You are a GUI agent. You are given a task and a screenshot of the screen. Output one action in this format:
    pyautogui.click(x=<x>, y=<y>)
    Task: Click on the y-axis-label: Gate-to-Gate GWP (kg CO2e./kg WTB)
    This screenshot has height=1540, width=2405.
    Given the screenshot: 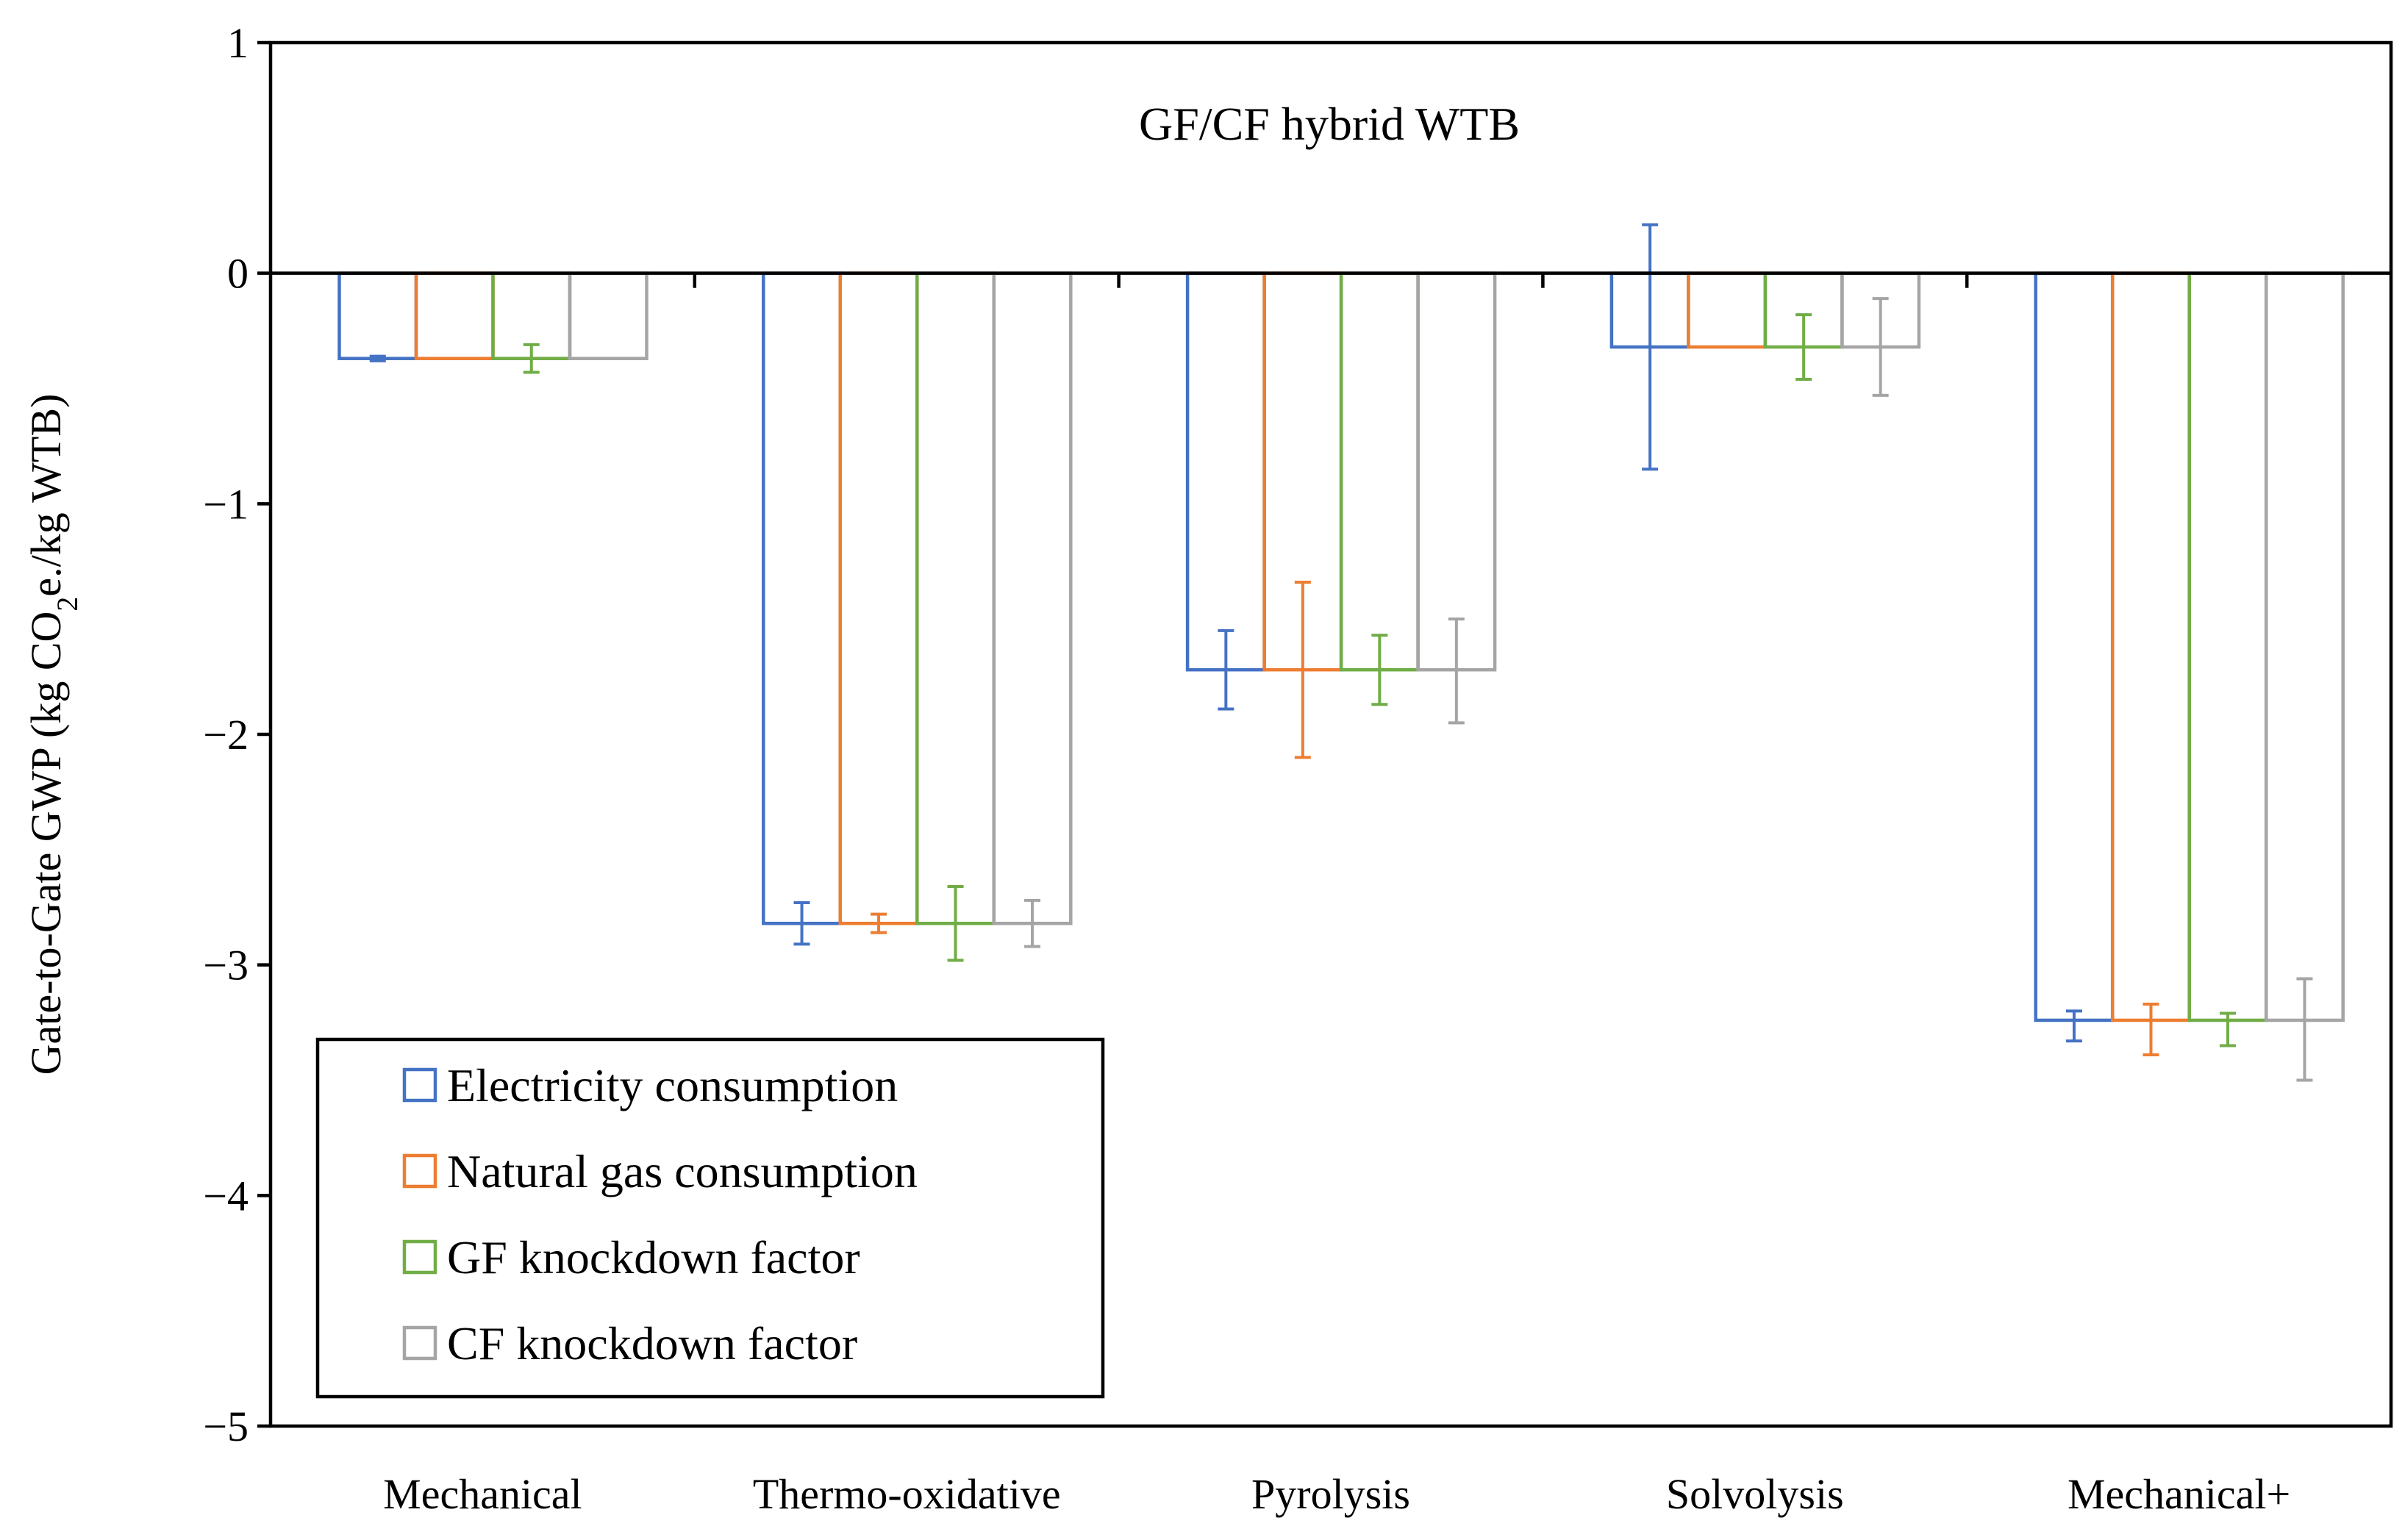 What is the action you would take?
    pyautogui.click(x=53, y=735)
    